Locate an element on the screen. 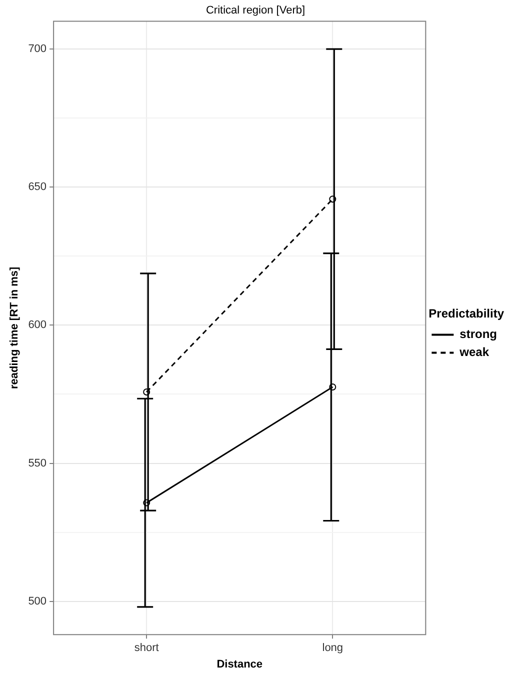  legend-label: strong is located at coordinates (479, 334).